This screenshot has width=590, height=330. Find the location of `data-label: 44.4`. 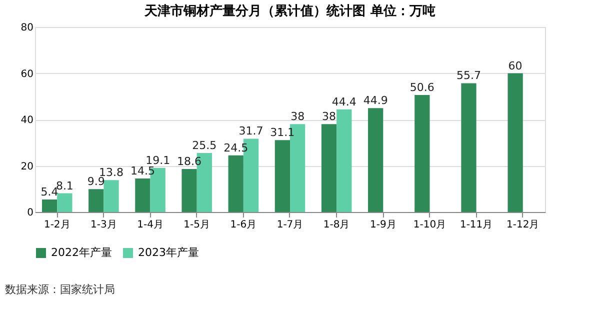

data-label: 44.4 is located at coordinates (344, 101).